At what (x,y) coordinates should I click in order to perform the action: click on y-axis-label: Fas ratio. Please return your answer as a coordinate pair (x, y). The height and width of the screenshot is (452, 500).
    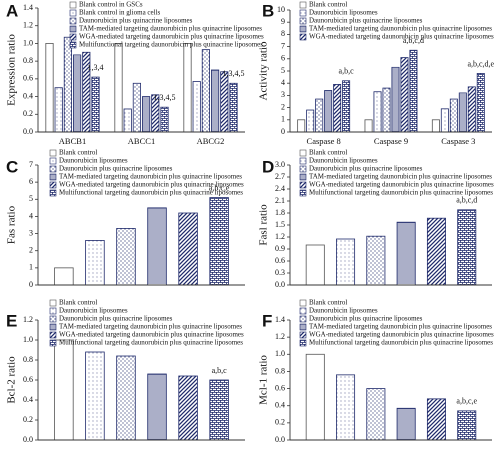
    Looking at the image, I should click on (12, 224).